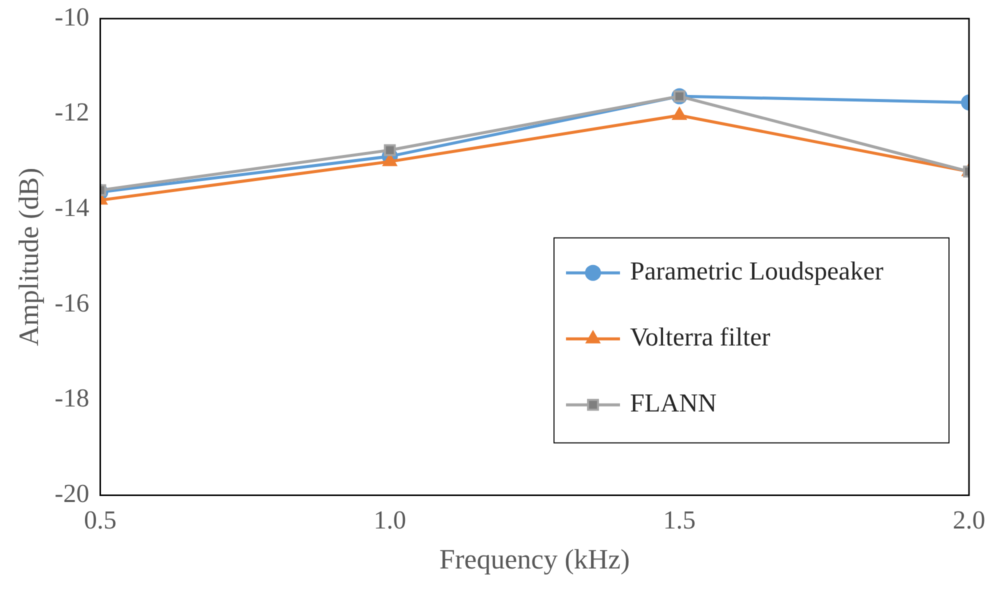  What do you see at coordinates (100, 520) in the screenshot?
I see `x-tick-label: 0.5` at bounding box center [100, 520].